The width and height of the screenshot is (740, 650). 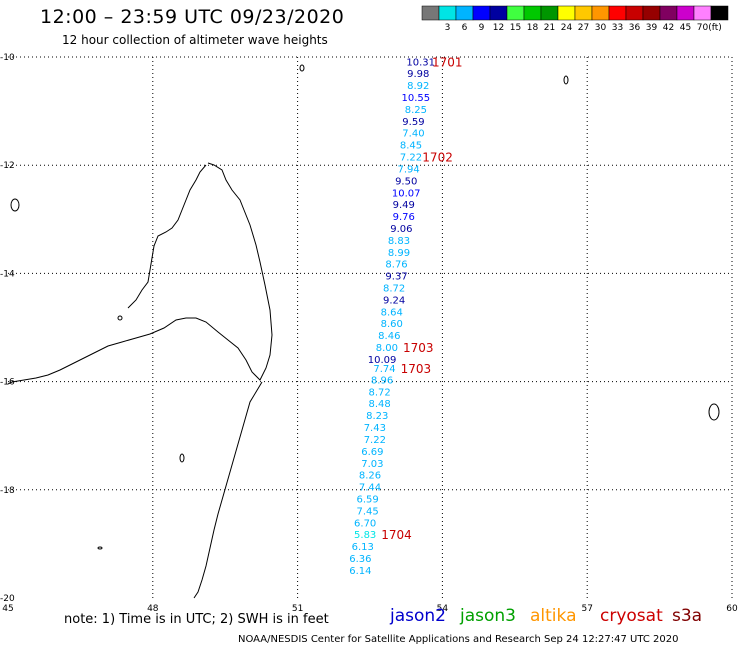 I want to click on colorbar-tick-label: 70, so click(x=703, y=28).